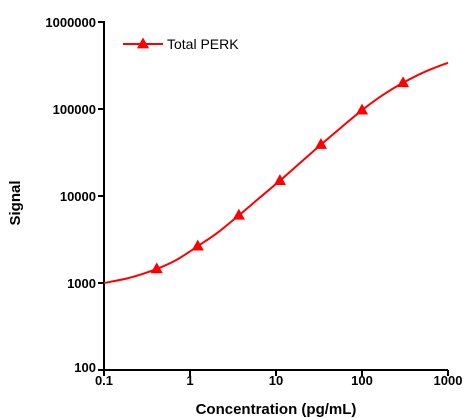  What do you see at coordinates (448, 380) in the screenshot?
I see `x-tick-label: 1000` at bounding box center [448, 380].